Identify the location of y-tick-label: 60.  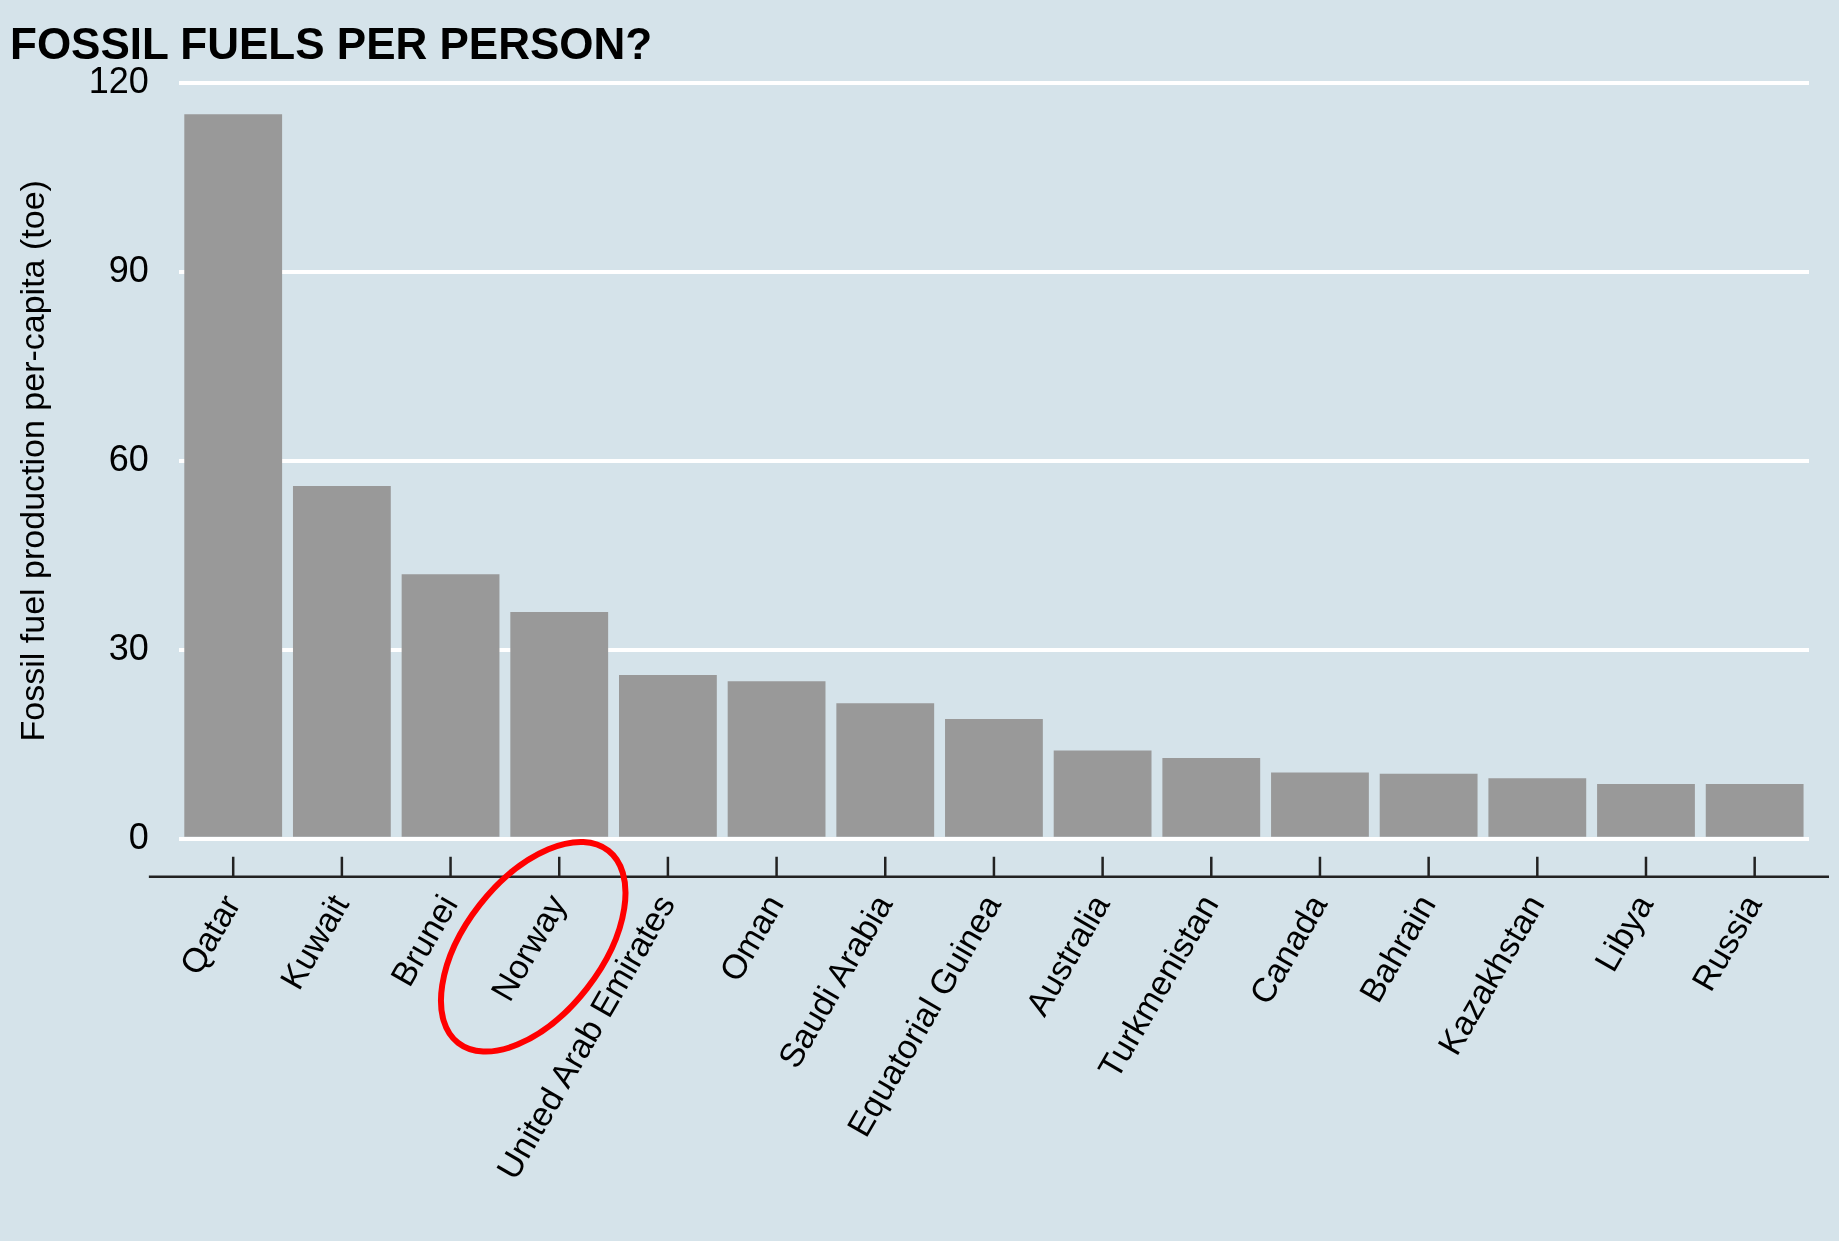
(128, 458).